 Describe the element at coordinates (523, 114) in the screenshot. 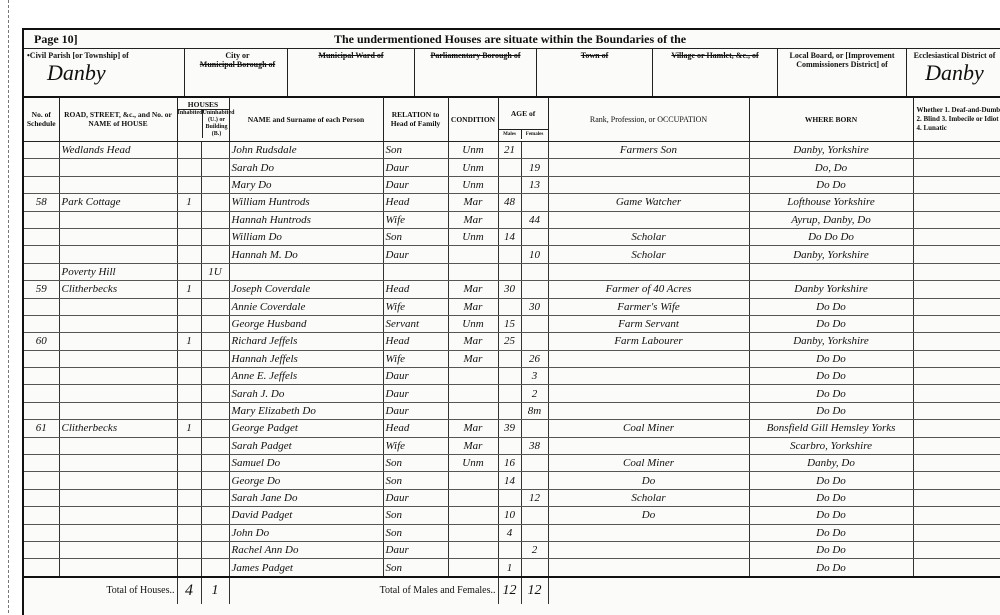

I see `age-label: AGE of` at that location.